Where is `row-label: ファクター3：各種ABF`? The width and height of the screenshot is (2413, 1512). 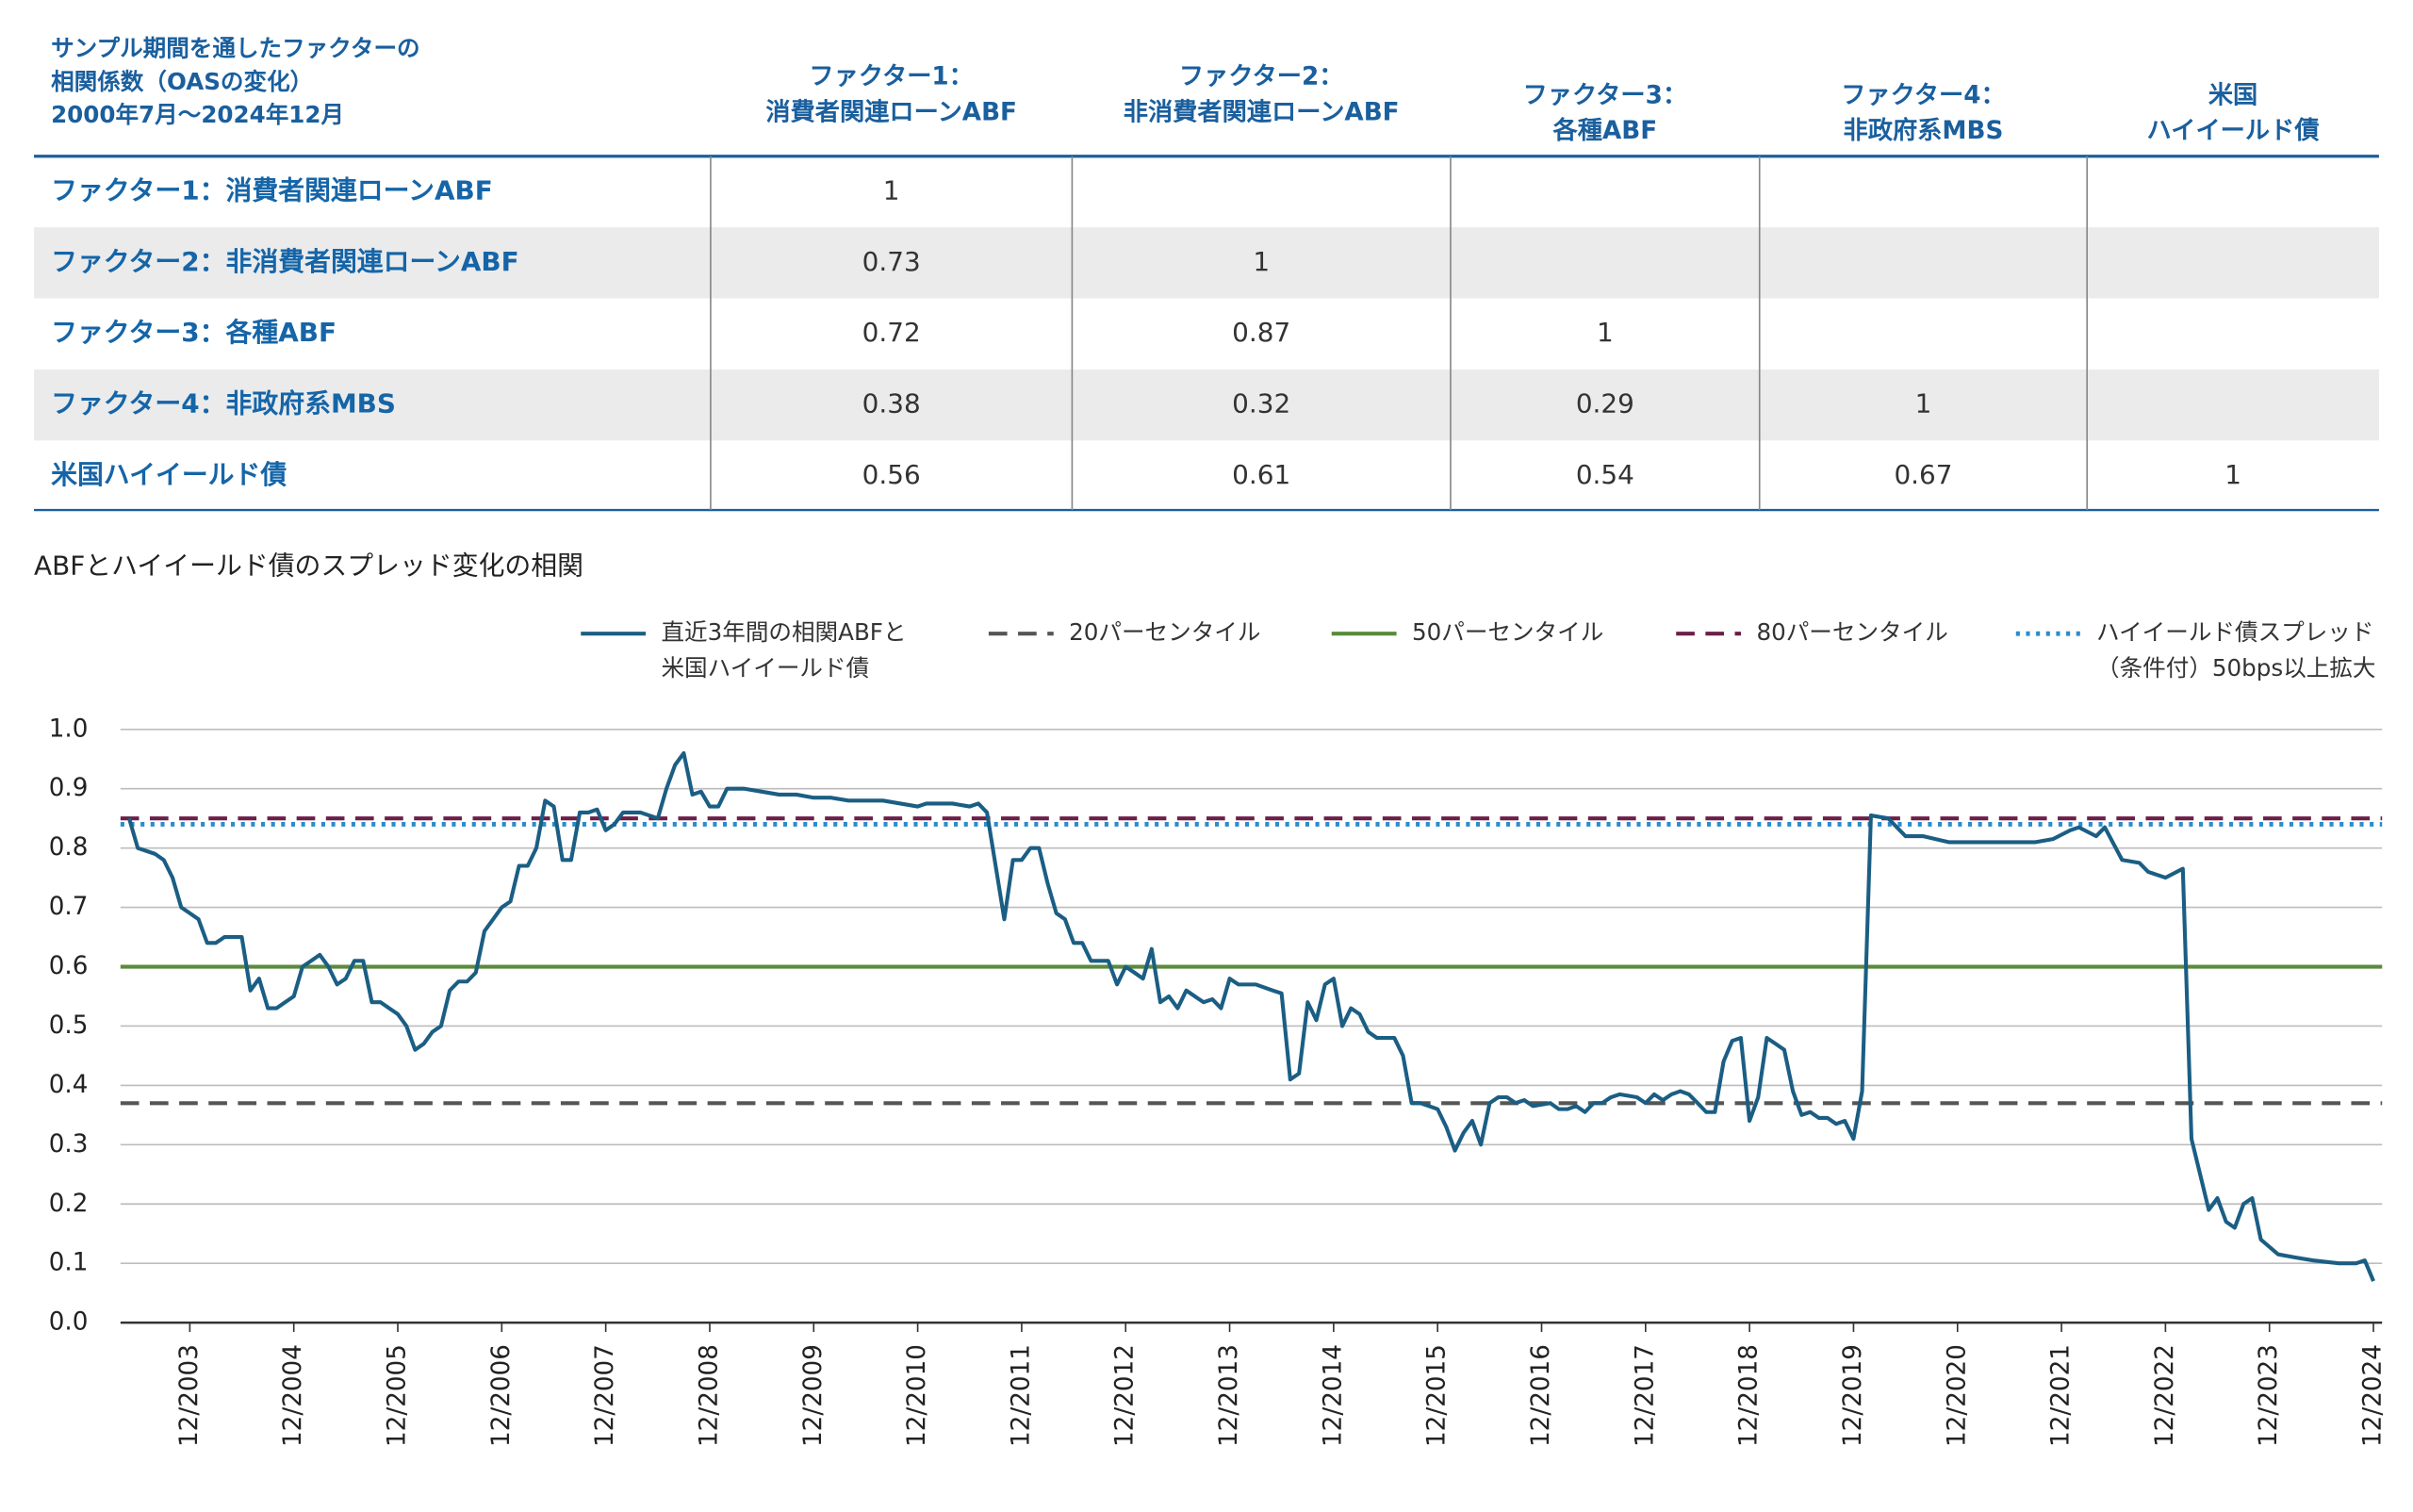 row-label: ファクター3：各種ABF is located at coordinates (194, 333).